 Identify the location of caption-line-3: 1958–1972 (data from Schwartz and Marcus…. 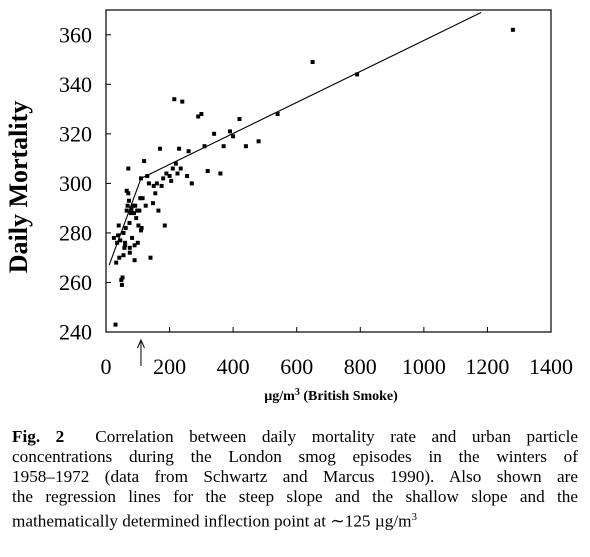
(295, 476).